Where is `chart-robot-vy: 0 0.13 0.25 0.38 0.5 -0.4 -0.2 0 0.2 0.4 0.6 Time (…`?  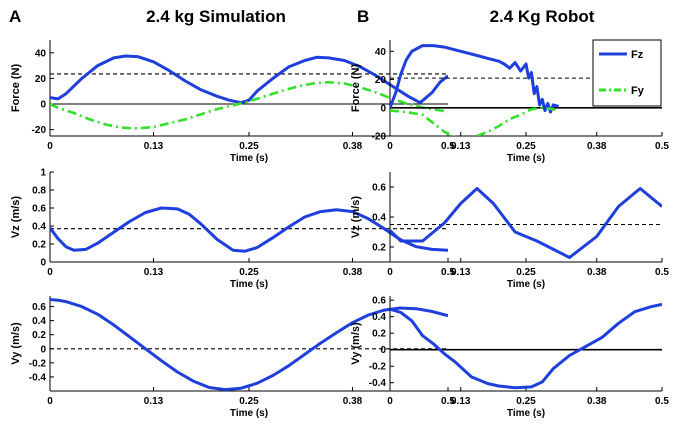 chart-robot-vy: 0 0.13 0.25 0.38 0.5 -0.4 -0.2 0 0.2 0.4 0.6 Time (… is located at coordinates (509, 357).